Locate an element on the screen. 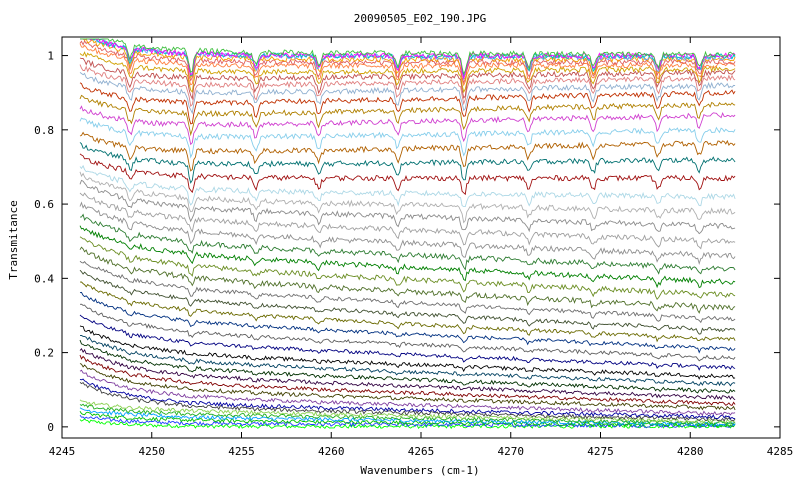 This screenshot has width=800, height=480. x-axis-label: Wavenumbers (cm-1) is located at coordinates (419, 470).